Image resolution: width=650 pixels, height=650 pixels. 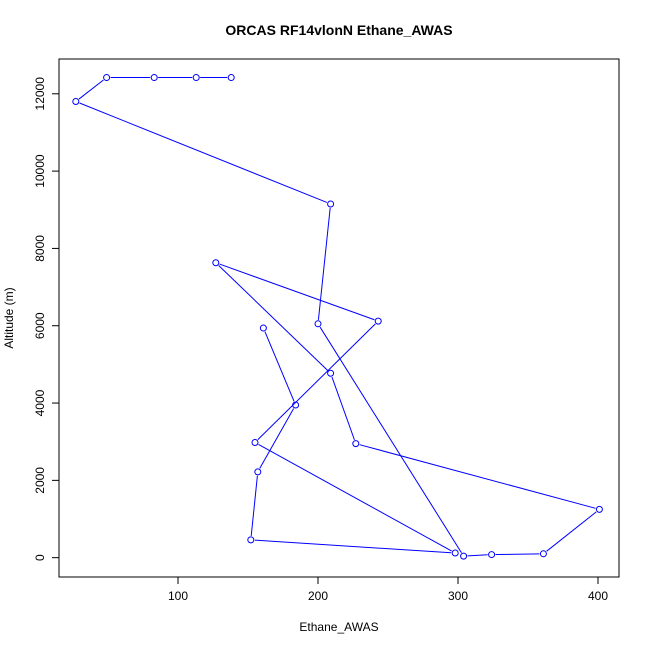 What do you see at coordinates (40, 171) in the screenshot?
I see `y-tick-label: 10000` at bounding box center [40, 171].